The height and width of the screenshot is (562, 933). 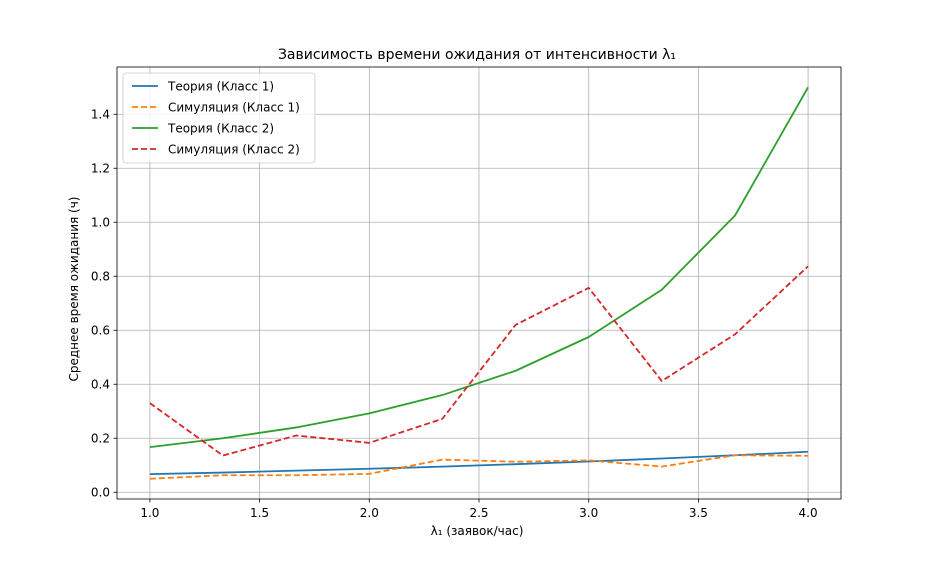 What do you see at coordinates (234, 108) in the screenshot?
I see `legend-label: Симуляция (Класс 1)` at bounding box center [234, 108].